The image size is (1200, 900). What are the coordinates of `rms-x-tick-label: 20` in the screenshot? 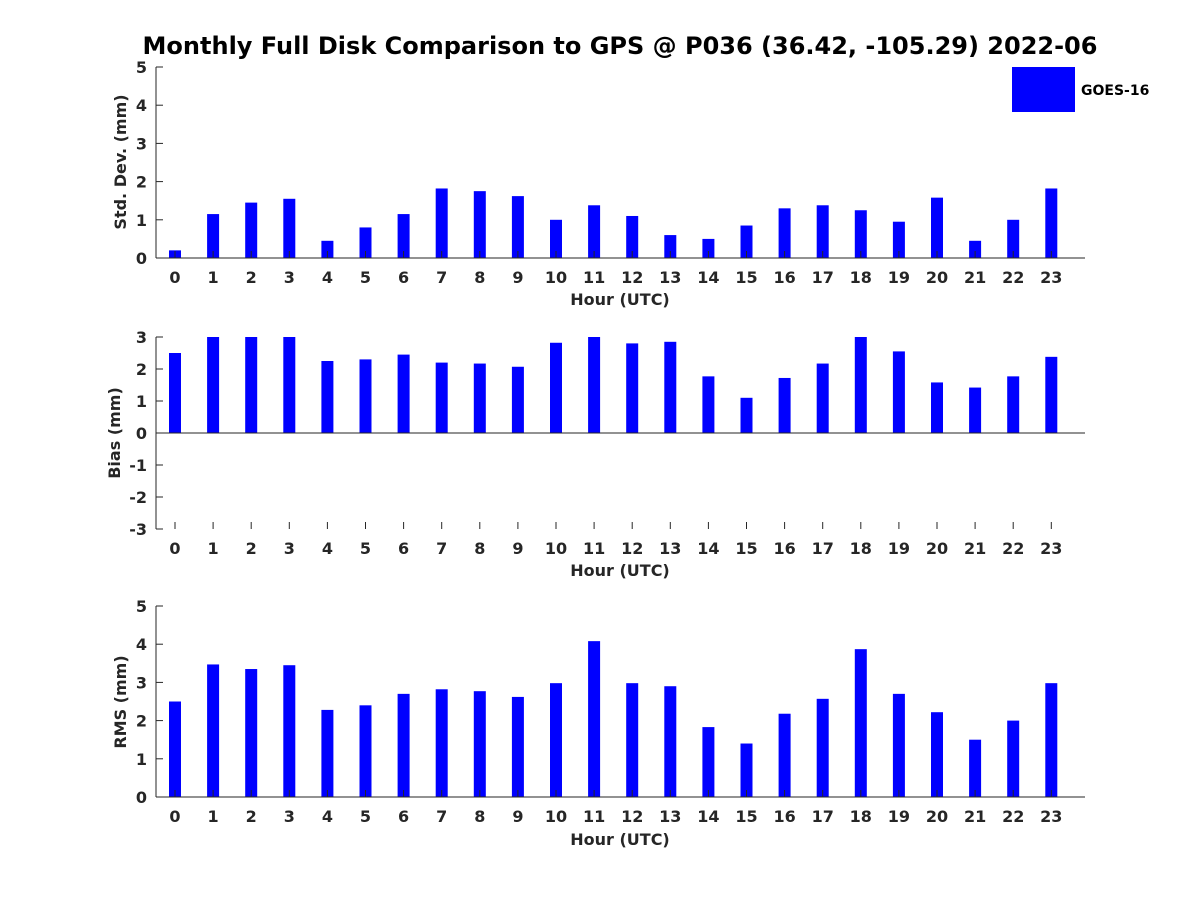 It's located at (937, 816).